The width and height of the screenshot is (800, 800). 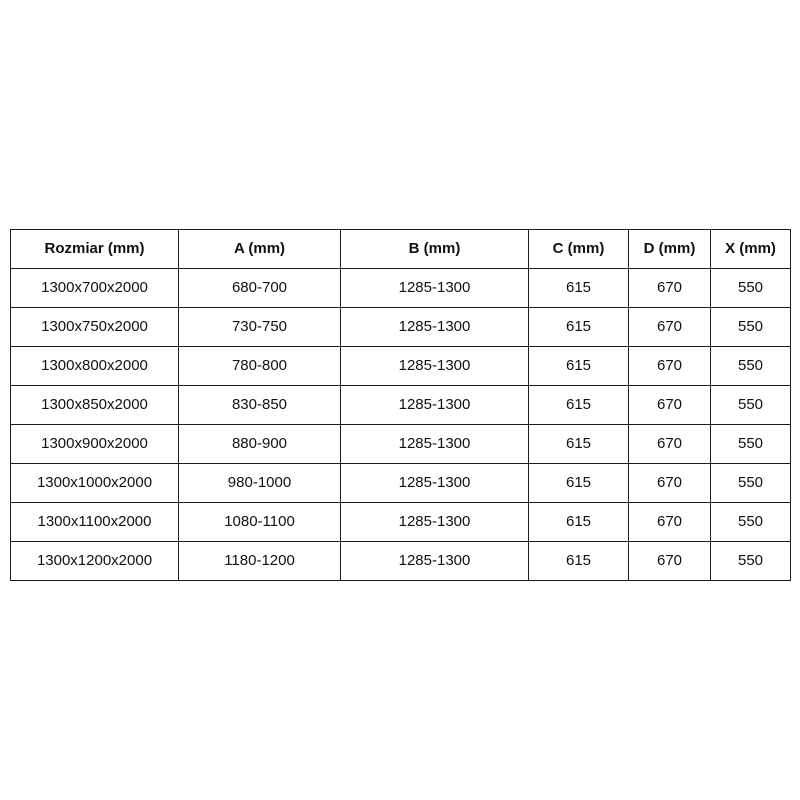 I want to click on cell-a: 1180-1200, so click(x=259, y=561).